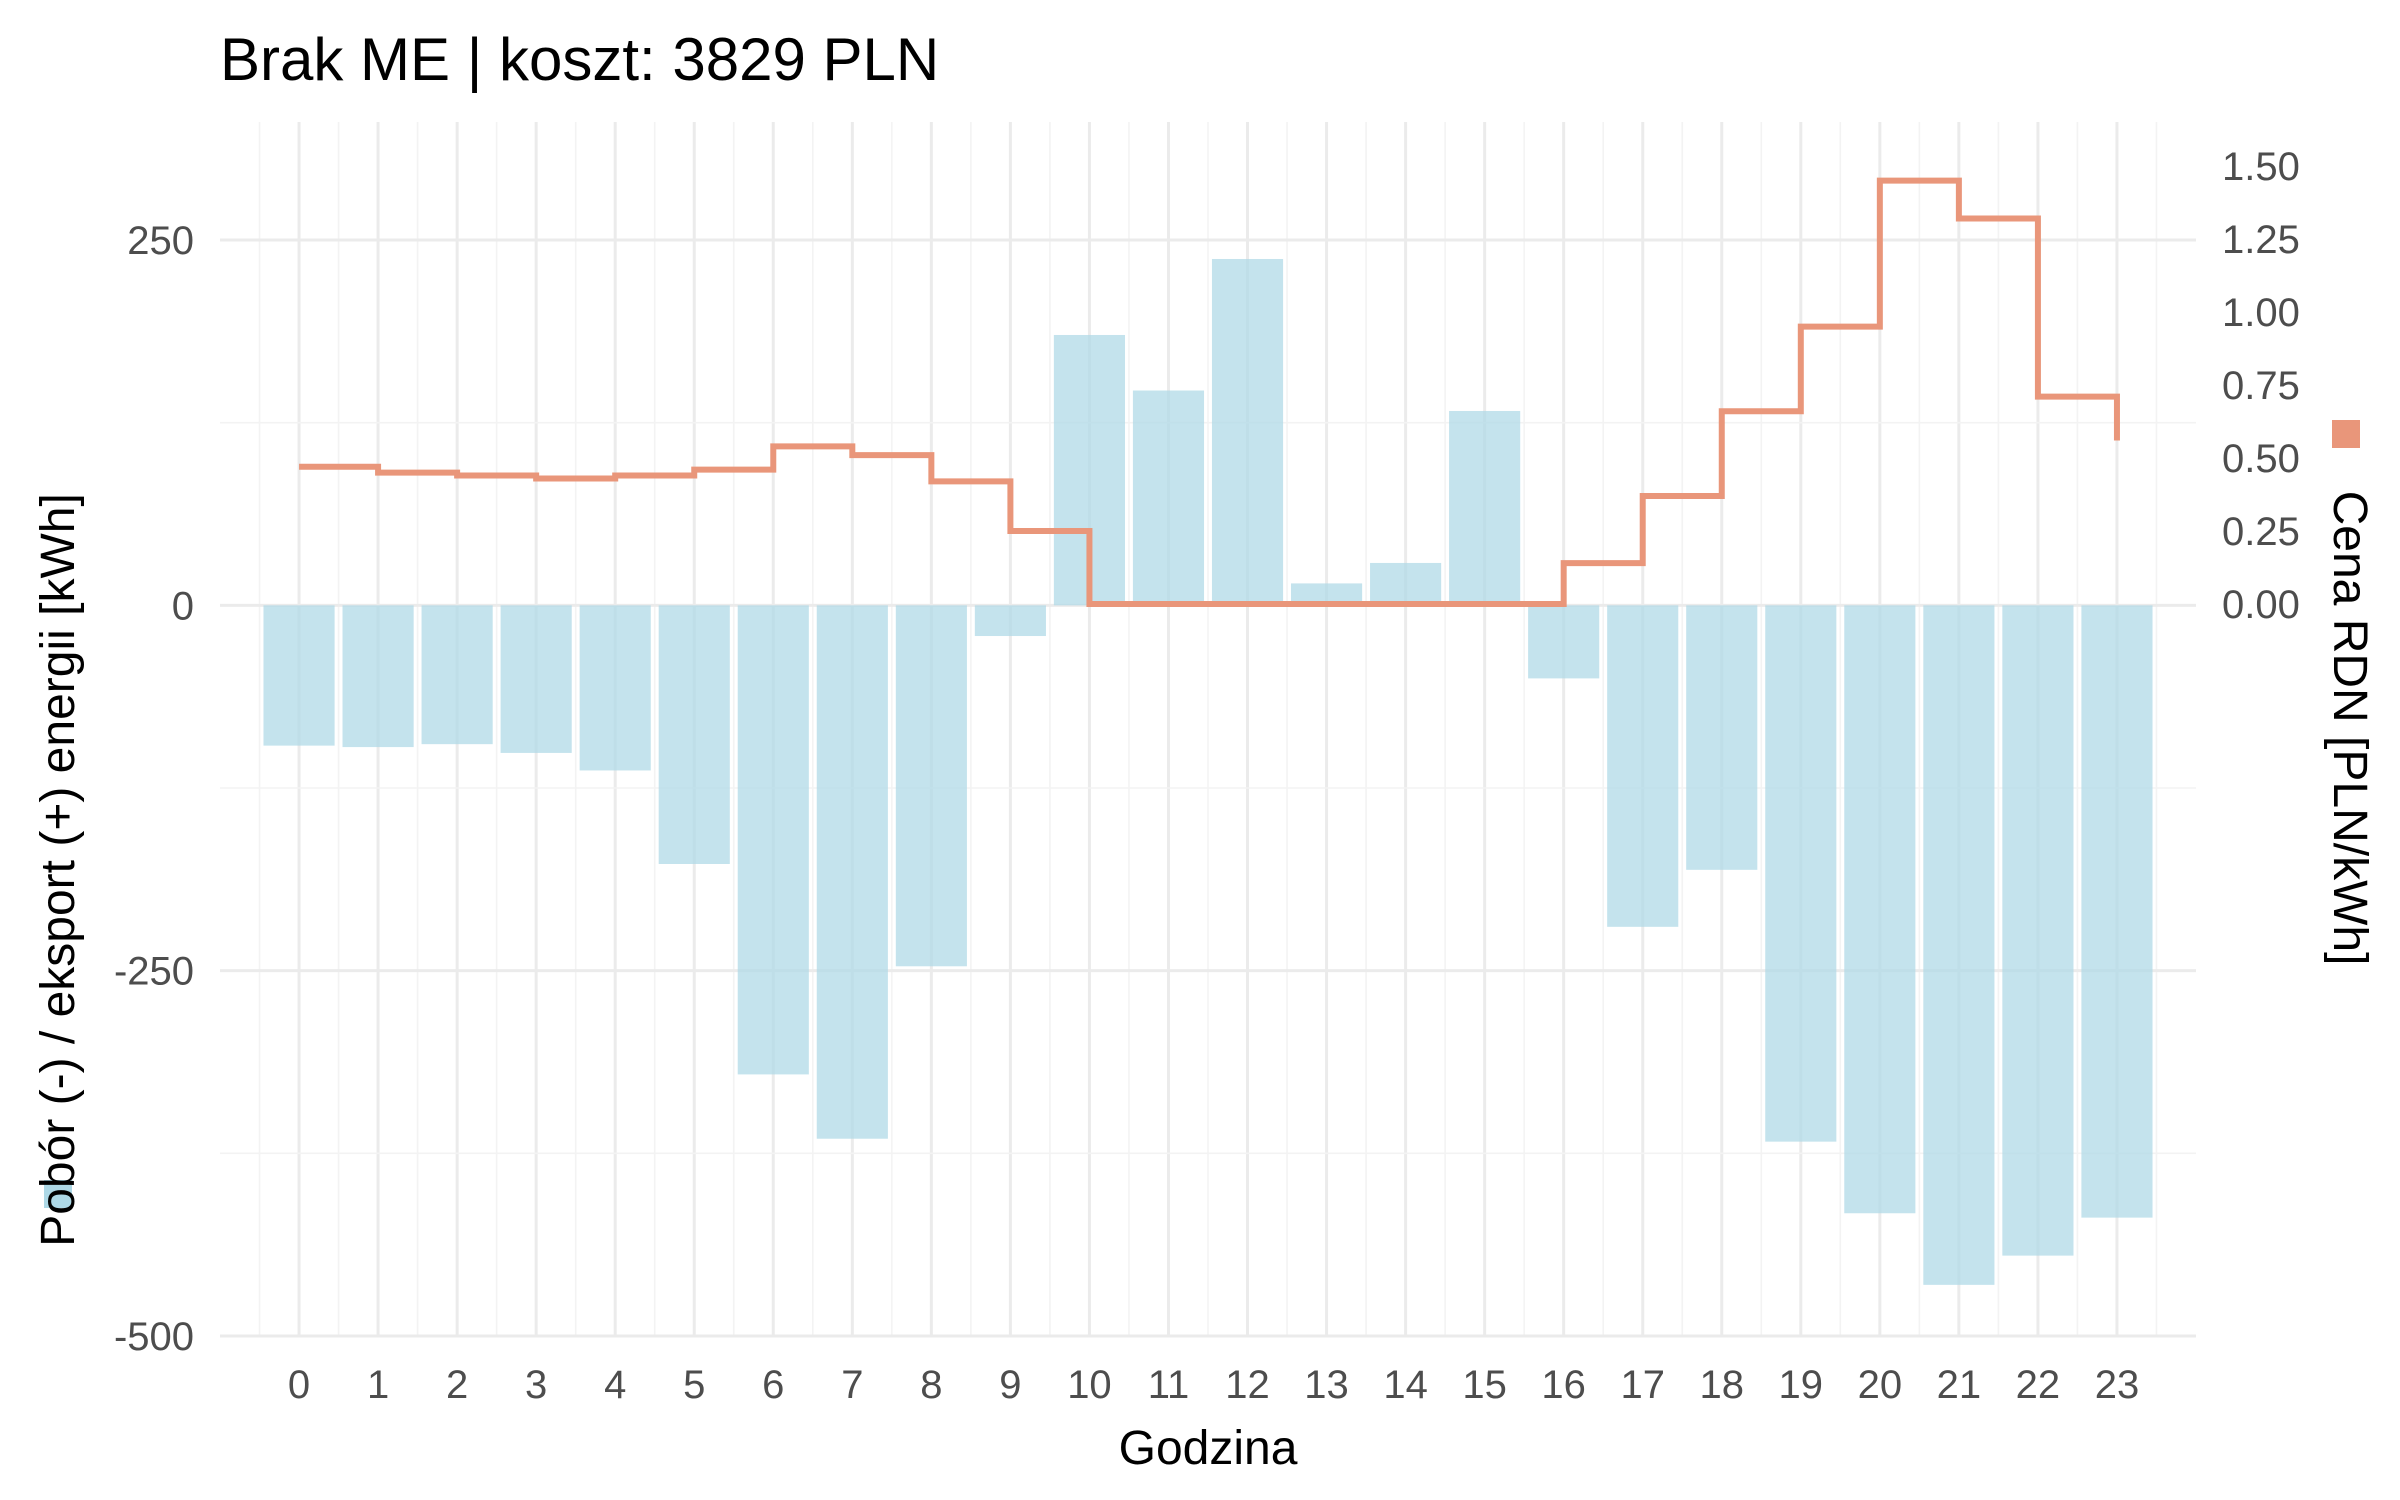 The width and height of the screenshot is (2400, 1500). What do you see at coordinates (694, 1385) in the screenshot?
I see `x-tick-label: 5` at bounding box center [694, 1385].